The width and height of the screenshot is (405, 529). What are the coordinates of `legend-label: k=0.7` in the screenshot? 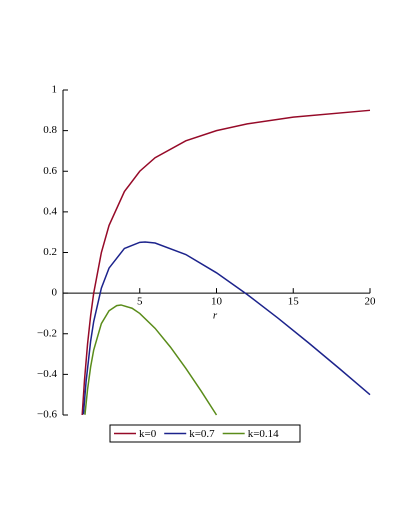 It's located at (202, 434).